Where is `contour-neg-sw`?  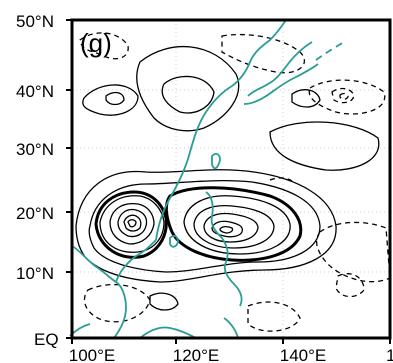 contour-neg-sw is located at coordinates (117, 303).